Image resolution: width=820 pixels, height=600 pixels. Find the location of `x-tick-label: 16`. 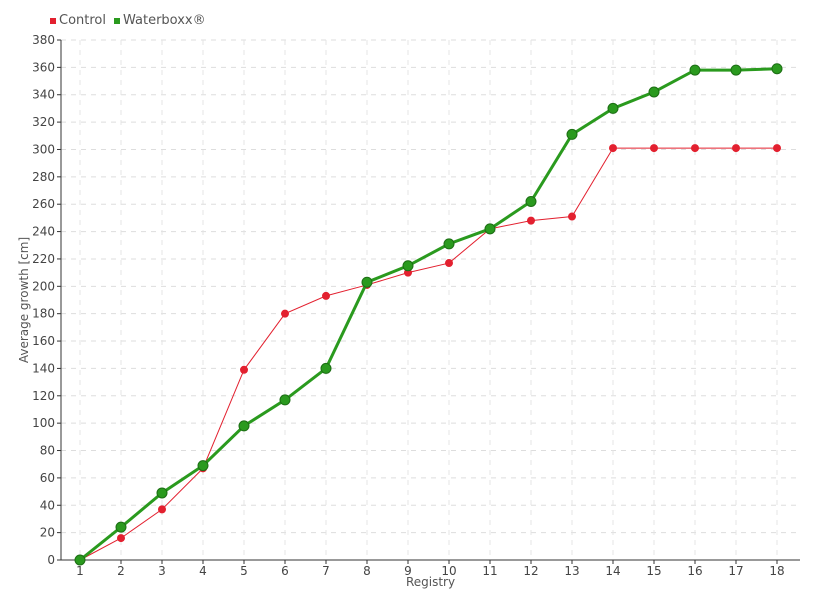

x-tick-label: 16 is located at coordinates (694, 571).